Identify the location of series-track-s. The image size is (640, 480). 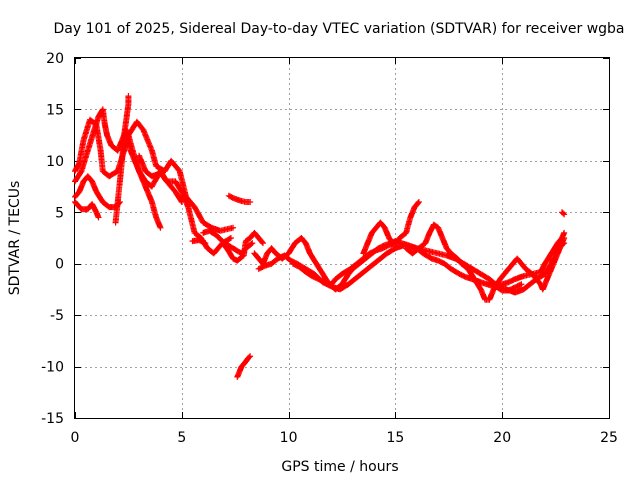
(563, 213).